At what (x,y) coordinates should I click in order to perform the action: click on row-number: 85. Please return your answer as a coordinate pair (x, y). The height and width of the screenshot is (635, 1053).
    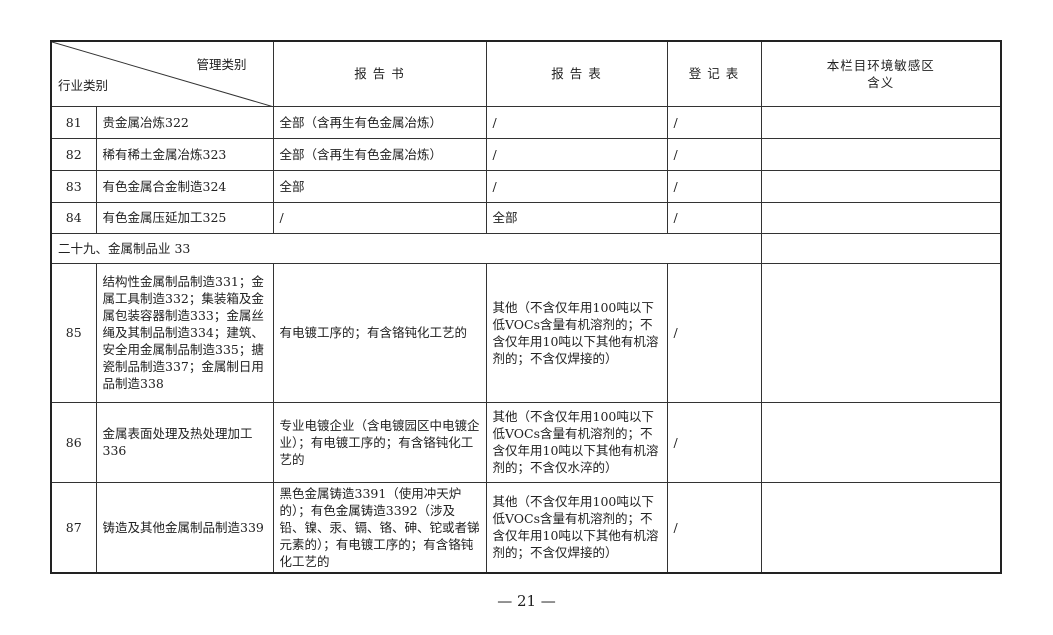
    Looking at the image, I should click on (73, 332).